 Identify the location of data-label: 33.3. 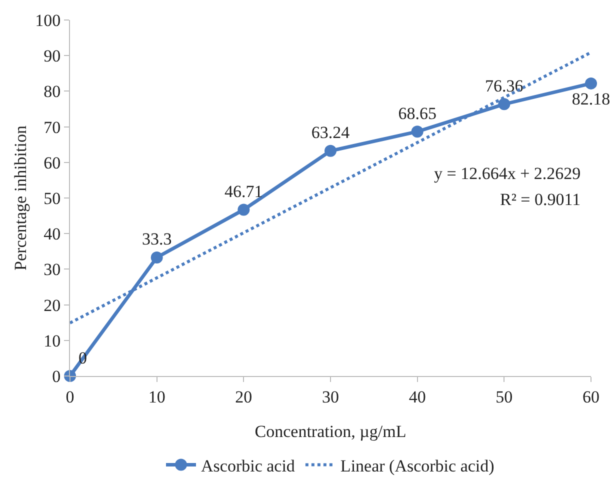
(157, 239).